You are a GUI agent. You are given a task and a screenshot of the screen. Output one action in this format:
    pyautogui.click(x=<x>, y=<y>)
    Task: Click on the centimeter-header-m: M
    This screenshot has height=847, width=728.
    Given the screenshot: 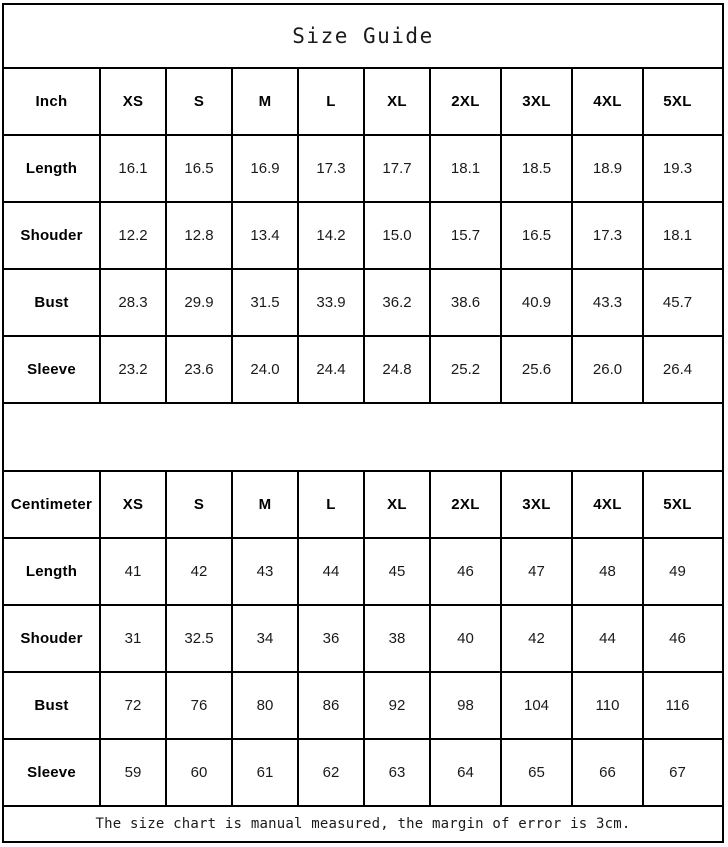 What is the action you would take?
    pyautogui.click(x=266, y=504)
    